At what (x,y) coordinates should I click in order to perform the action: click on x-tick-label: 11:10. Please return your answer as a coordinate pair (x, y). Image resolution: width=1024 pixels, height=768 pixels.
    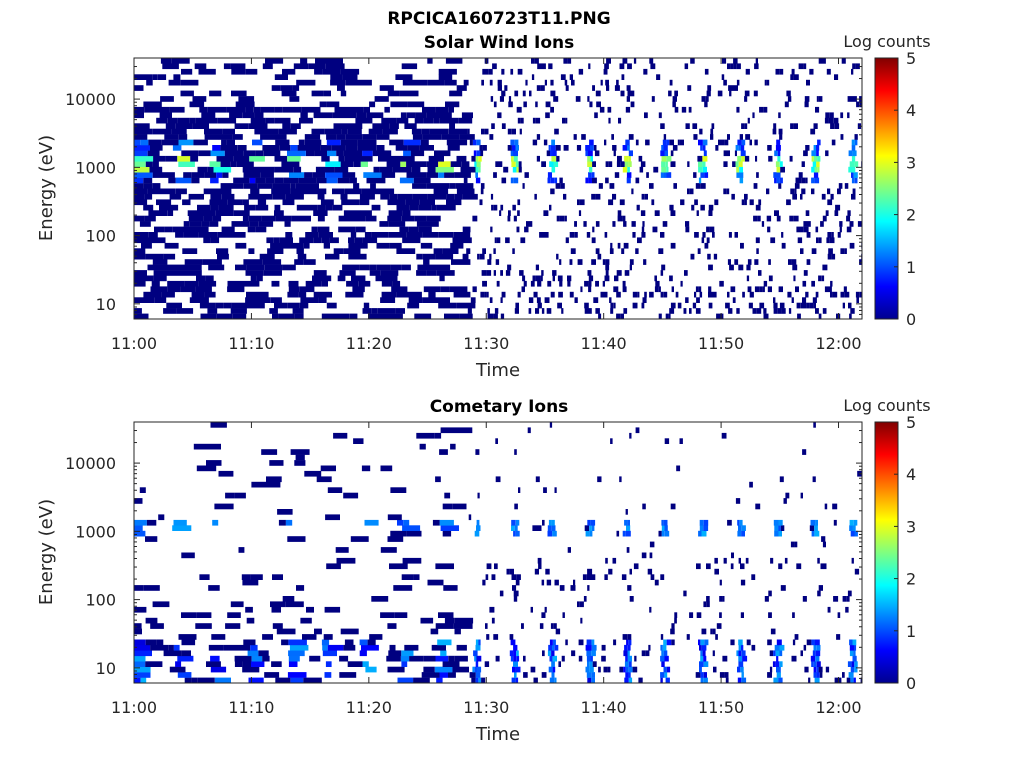
    Looking at the image, I should click on (251, 707).